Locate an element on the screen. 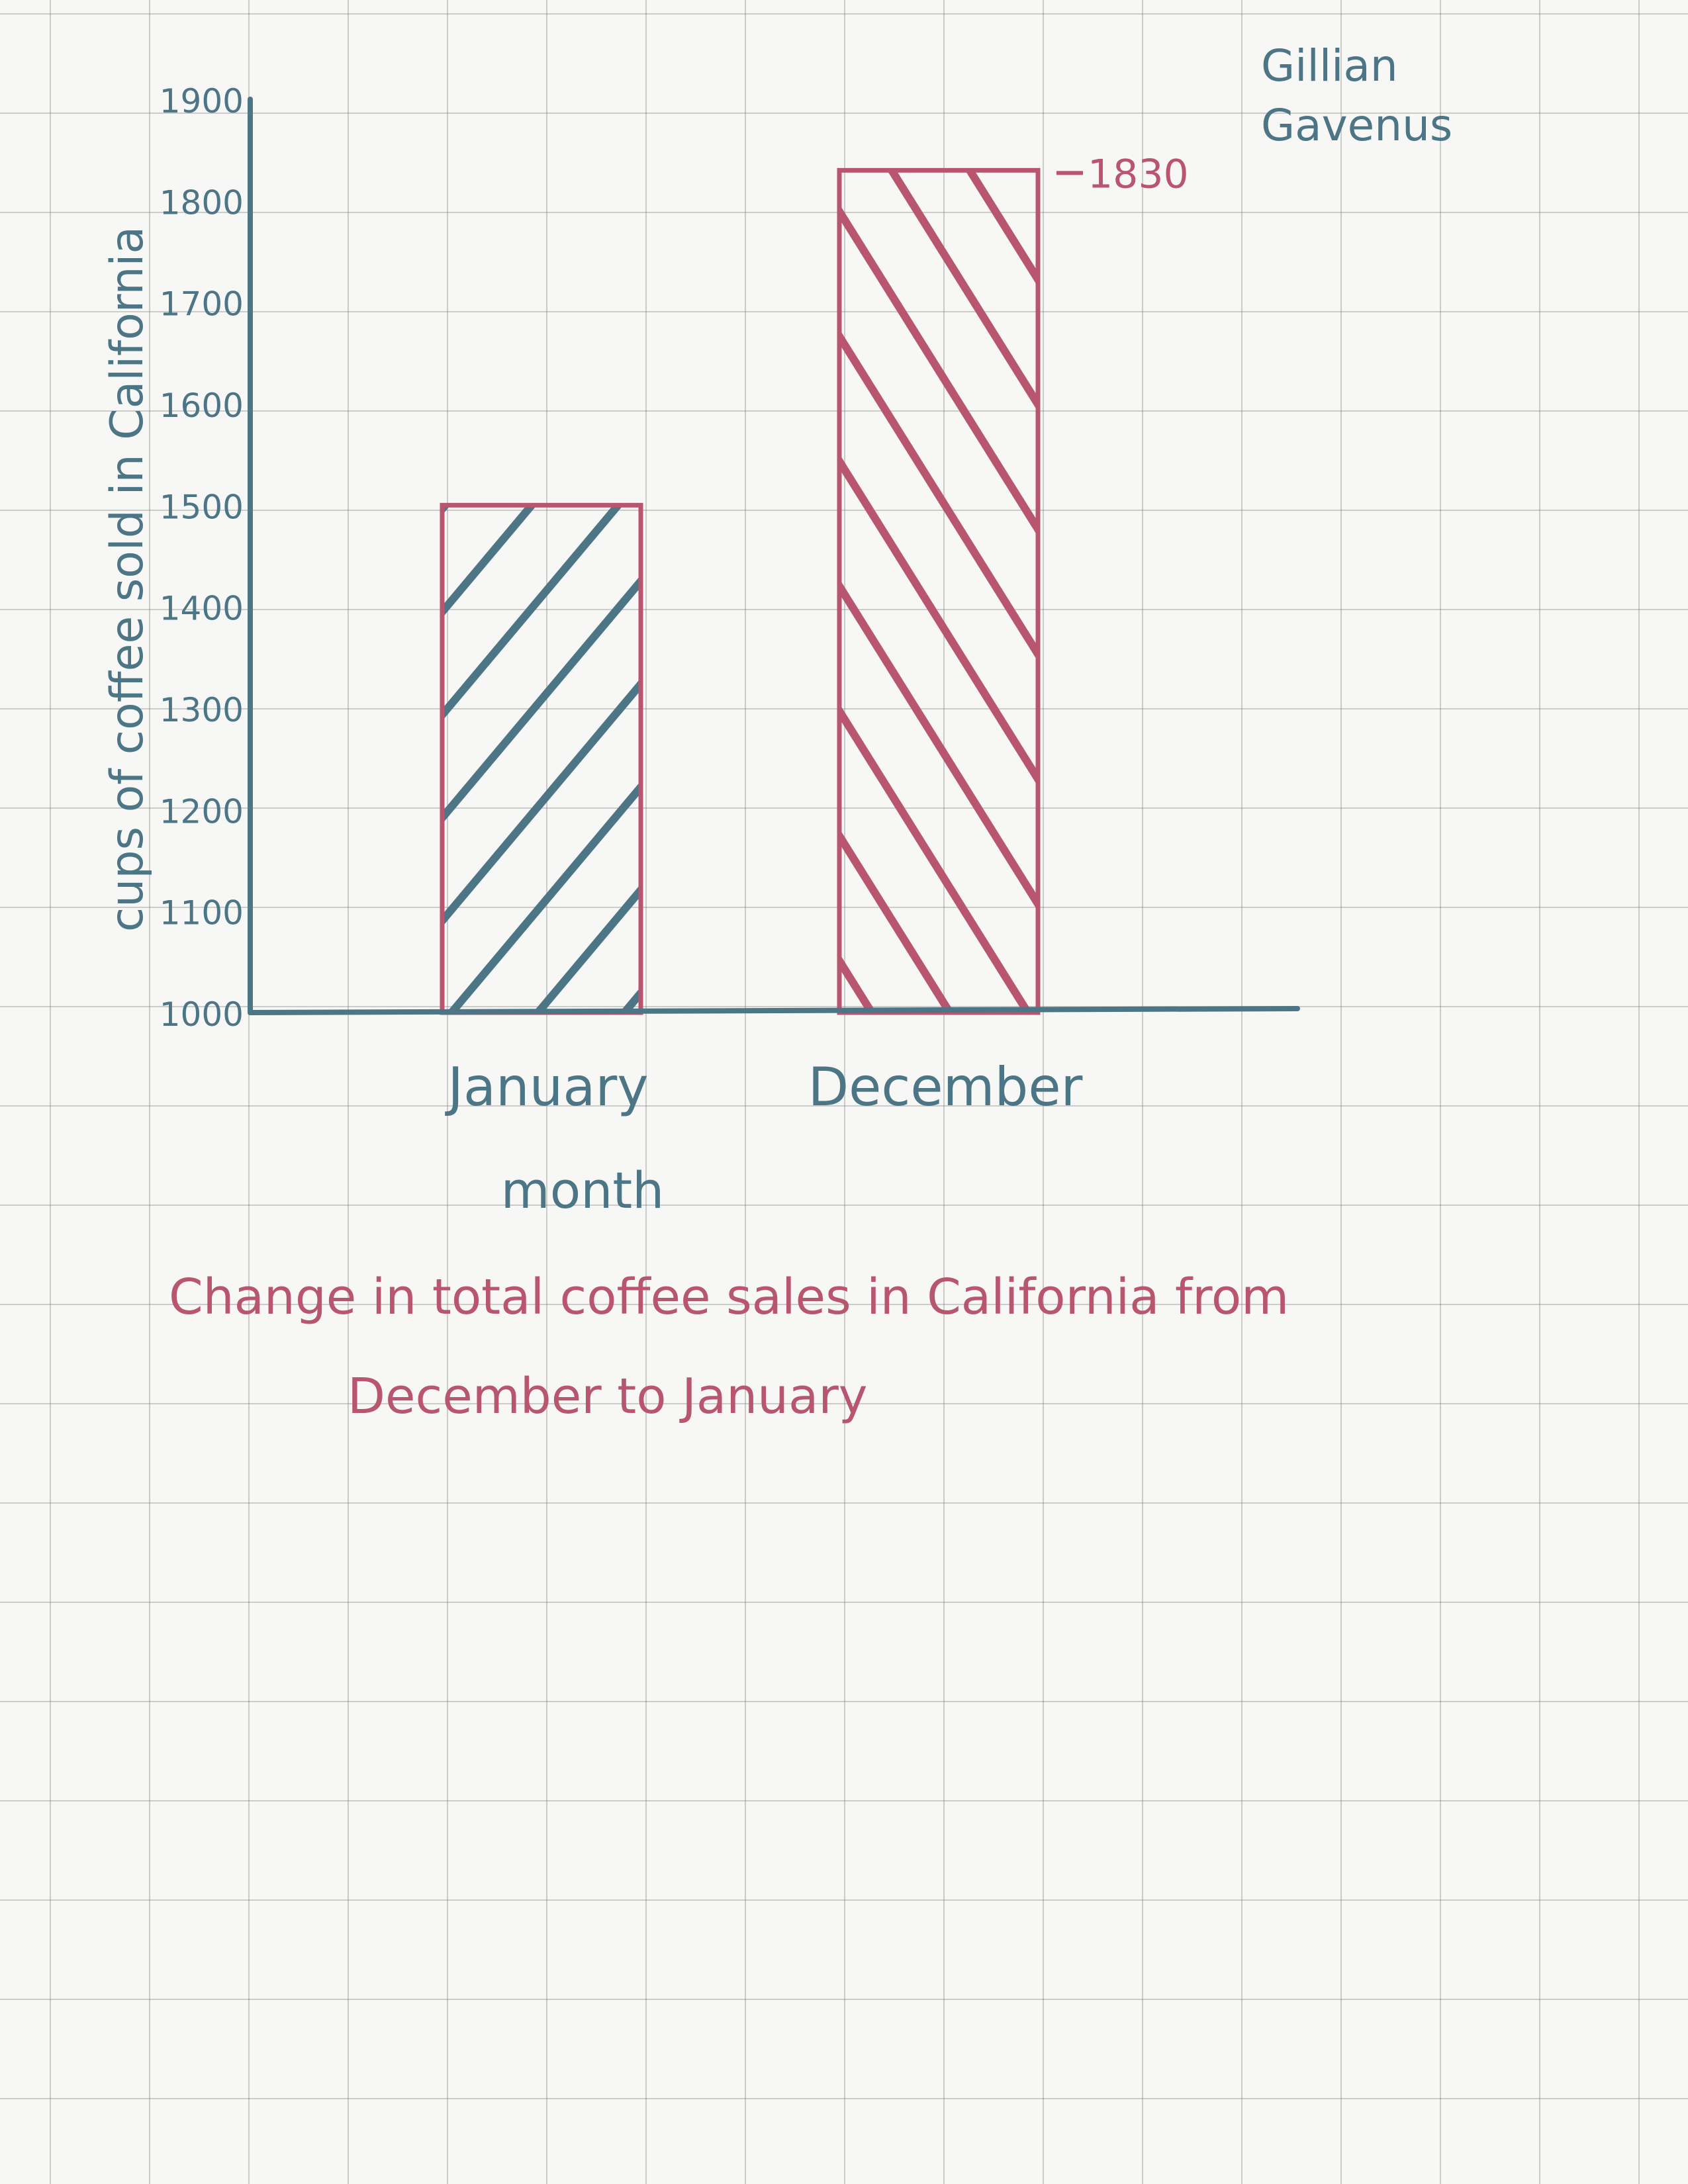  x-axis-label: month is located at coordinates (583, 1190).